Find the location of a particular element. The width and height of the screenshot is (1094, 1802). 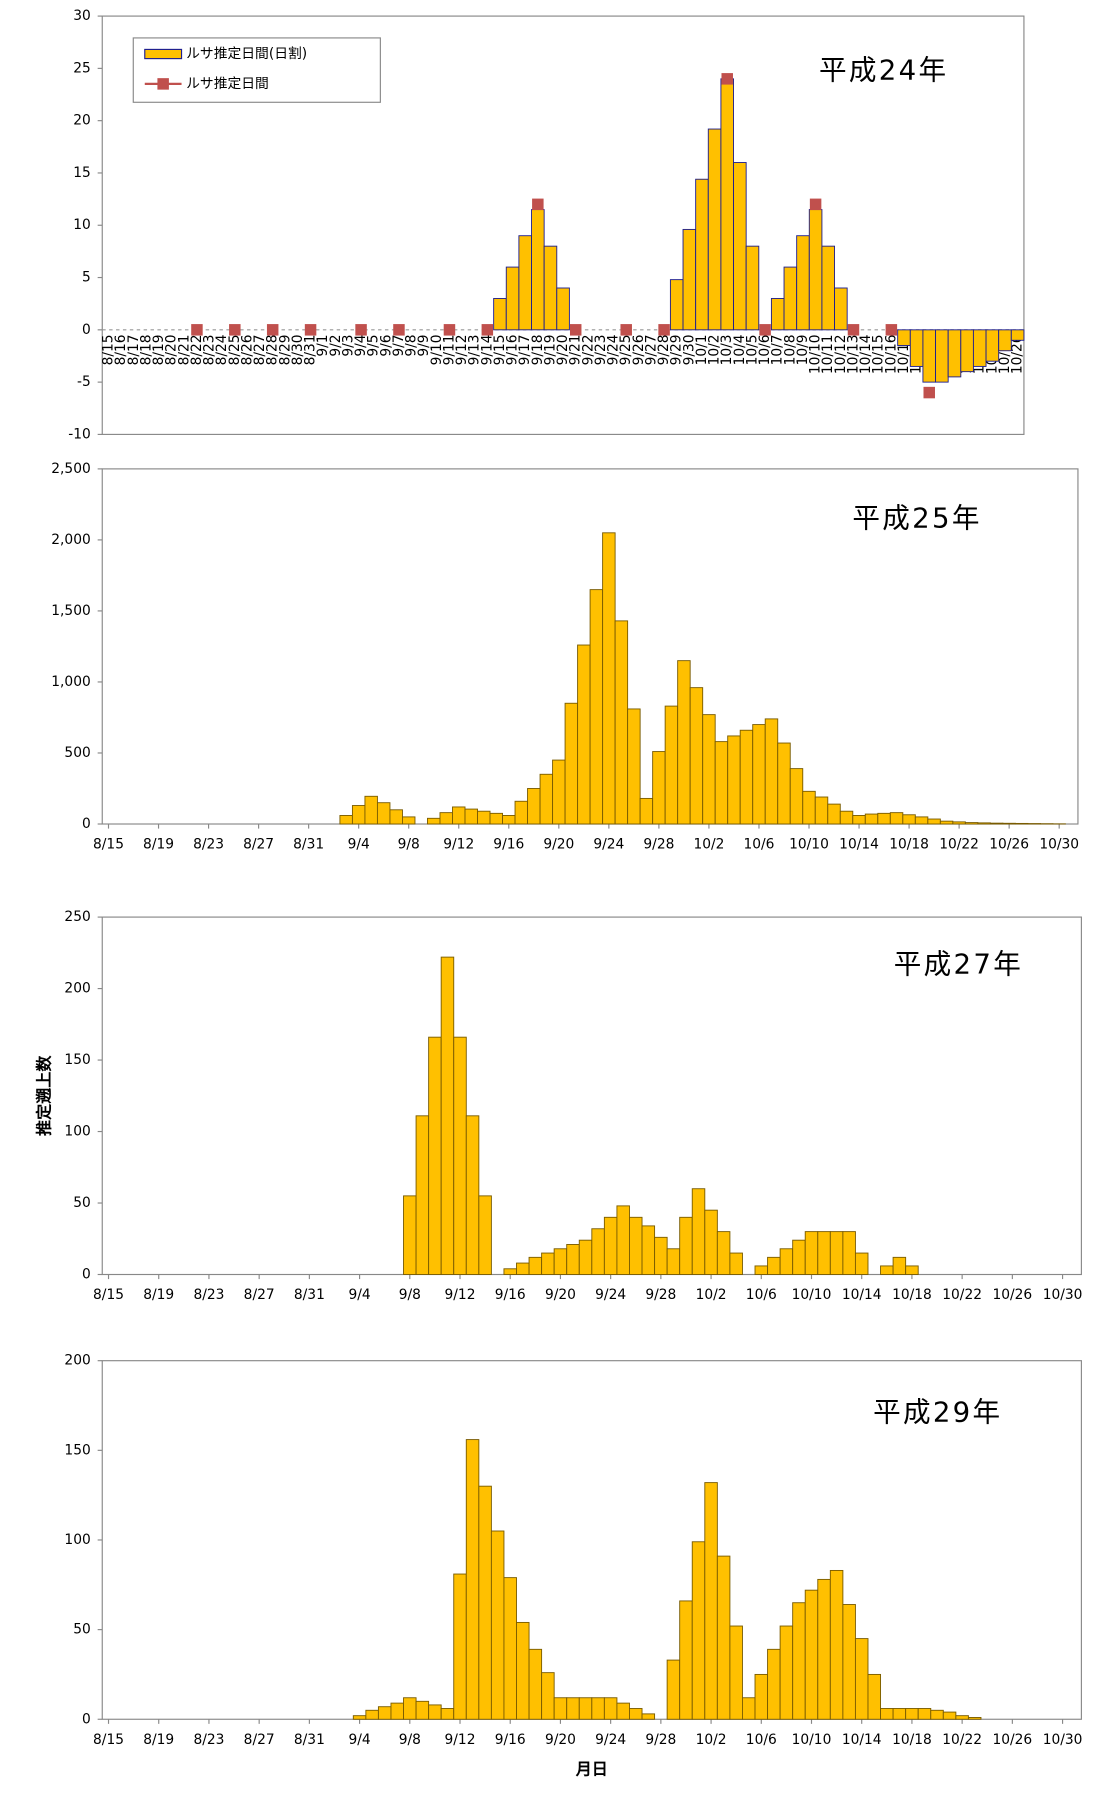

x-tick-label: 10/18 is located at coordinates (912, 1295).